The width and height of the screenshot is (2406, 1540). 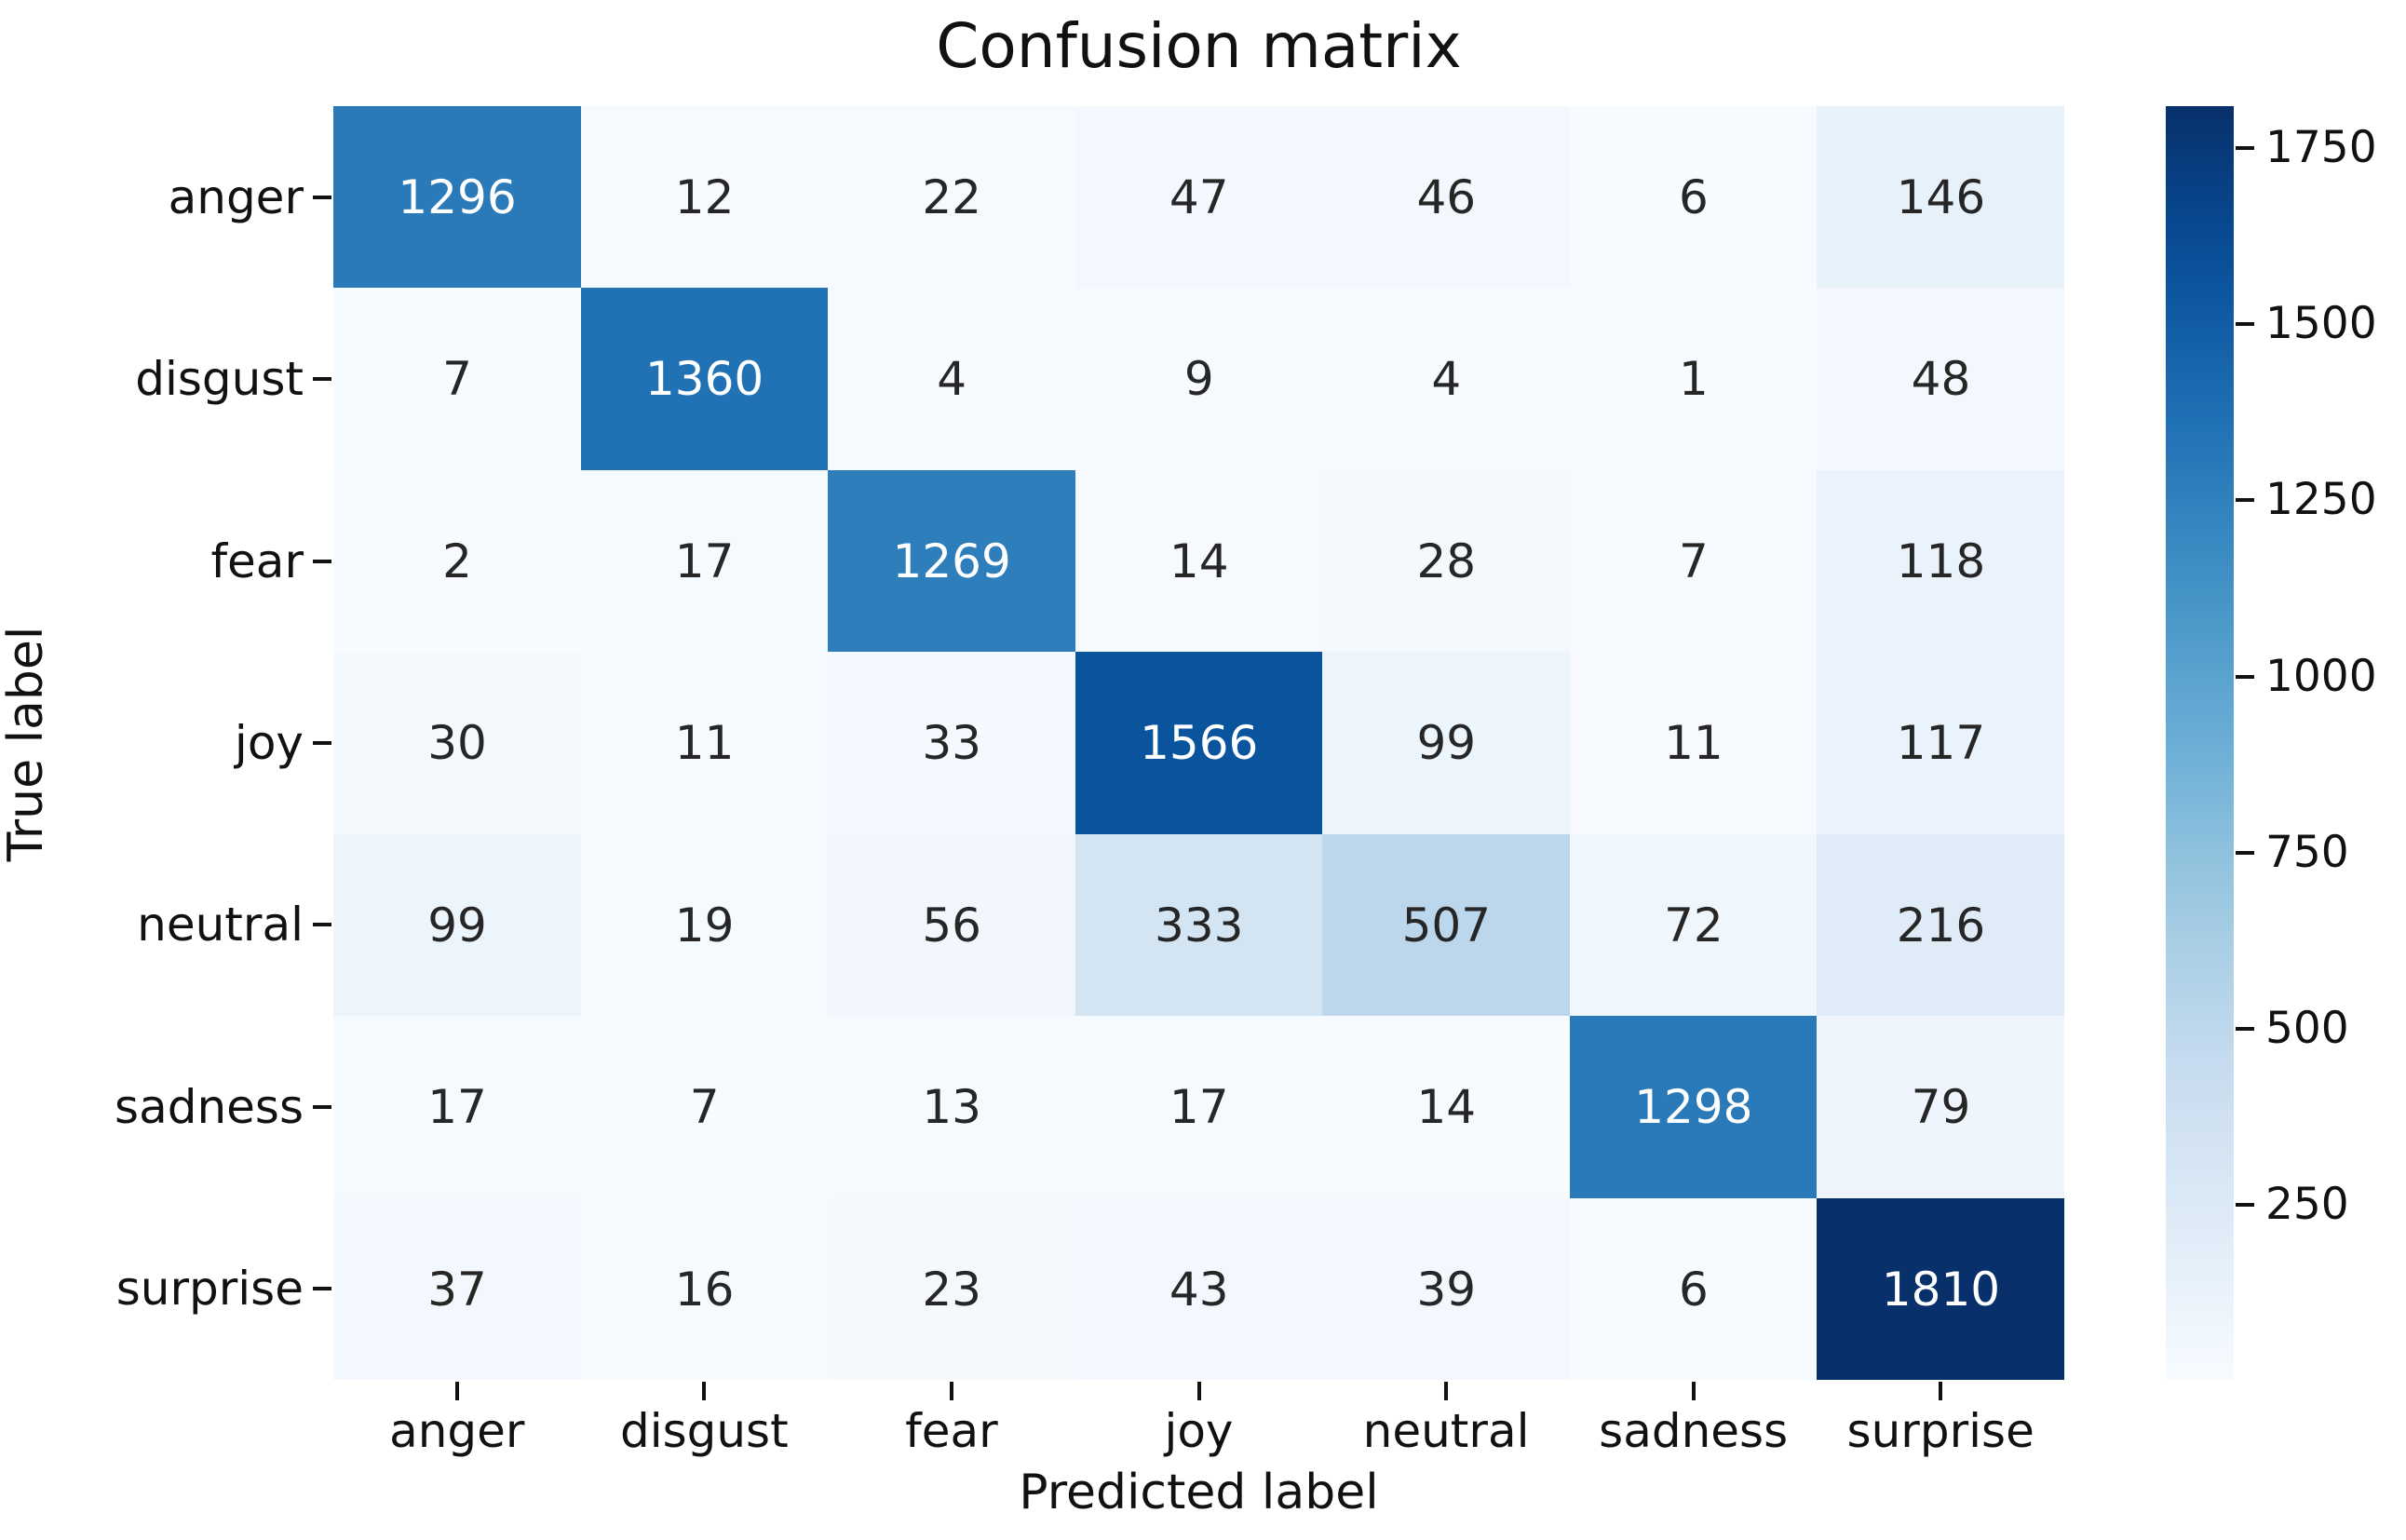 I want to click on cell-value: 33, so click(x=951, y=744).